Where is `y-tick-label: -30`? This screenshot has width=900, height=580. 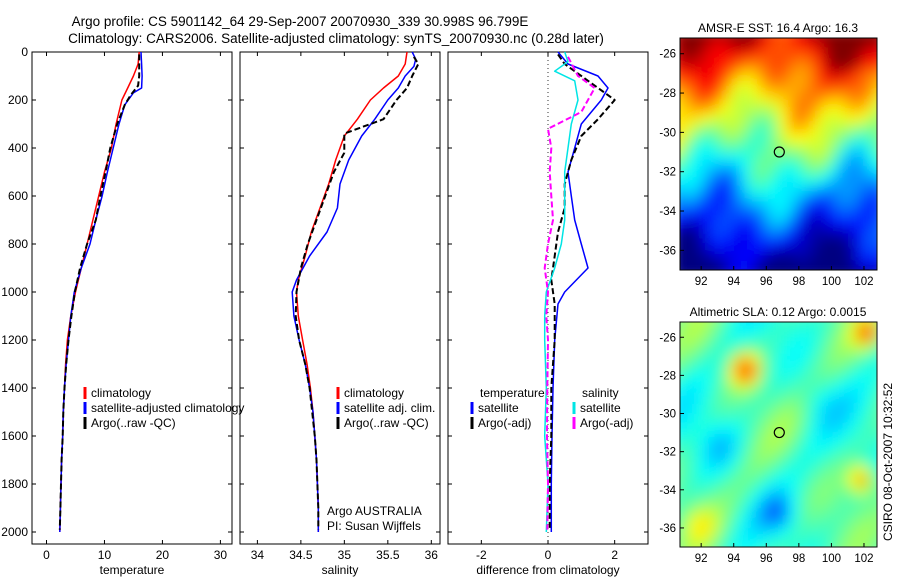 y-tick-label: -30 is located at coordinates (667, 133).